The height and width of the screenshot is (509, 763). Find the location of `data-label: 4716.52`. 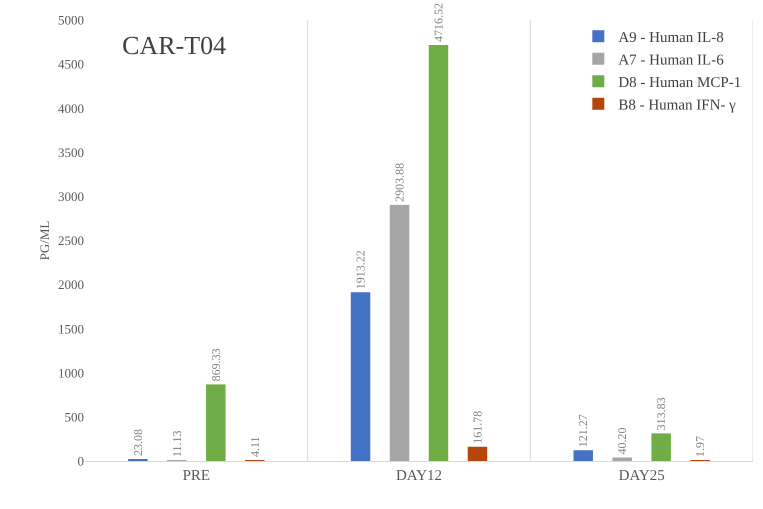

data-label: 4716.52 is located at coordinates (438, 22).